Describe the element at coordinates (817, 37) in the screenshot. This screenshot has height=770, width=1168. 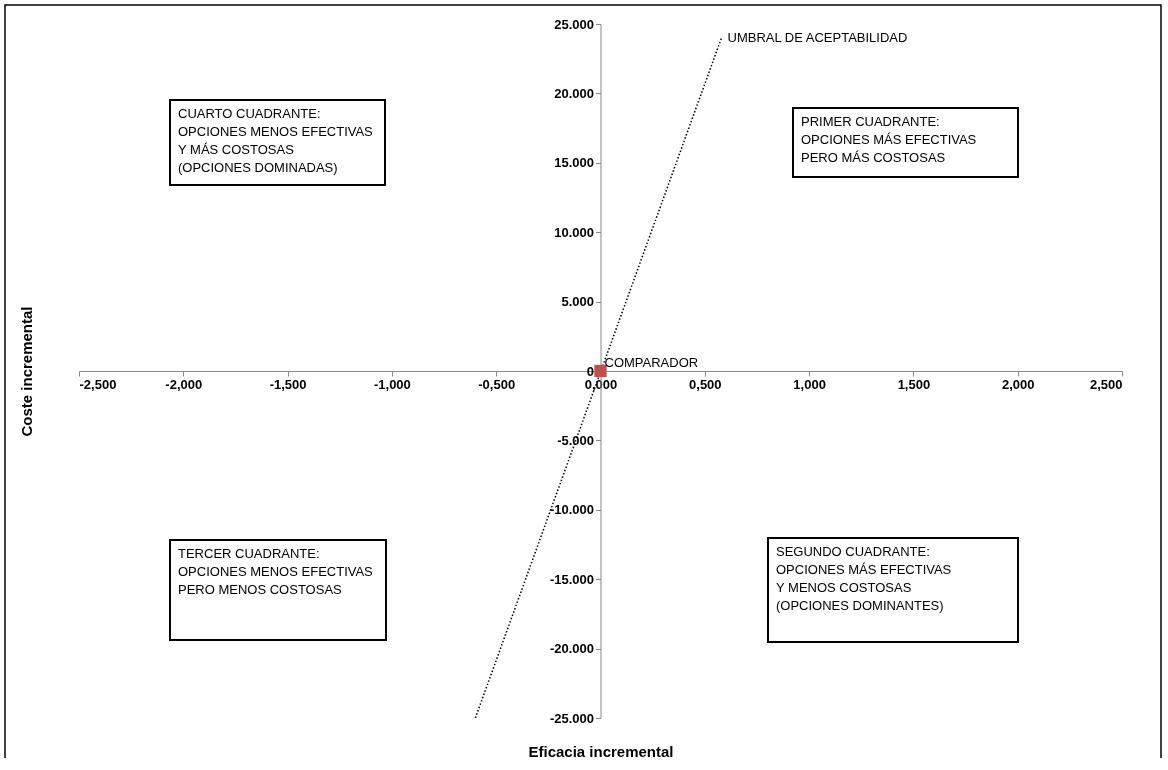
I see `series-label: UMBRAL DE ACEPTABILIDAD` at that location.